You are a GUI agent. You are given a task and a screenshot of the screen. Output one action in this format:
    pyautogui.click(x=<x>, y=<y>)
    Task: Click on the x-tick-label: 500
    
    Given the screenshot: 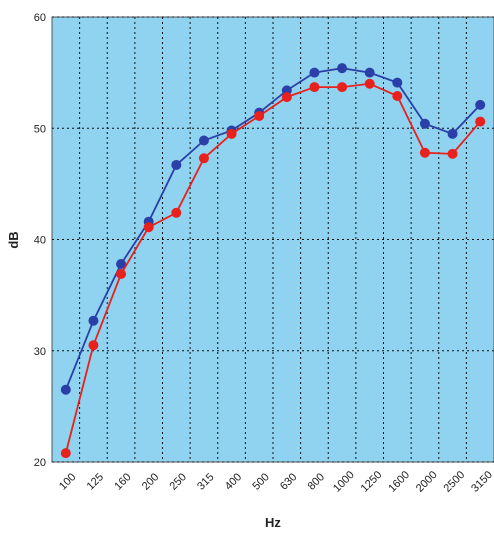 What is the action you would take?
    pyautogui.click(x=260, y=481)
    